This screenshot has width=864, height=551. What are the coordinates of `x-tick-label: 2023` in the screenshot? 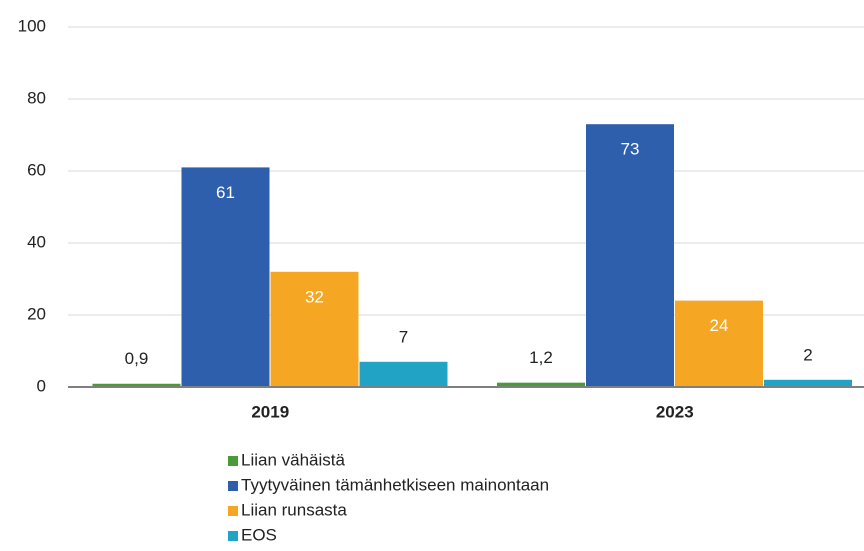 It's located at (675, 411).